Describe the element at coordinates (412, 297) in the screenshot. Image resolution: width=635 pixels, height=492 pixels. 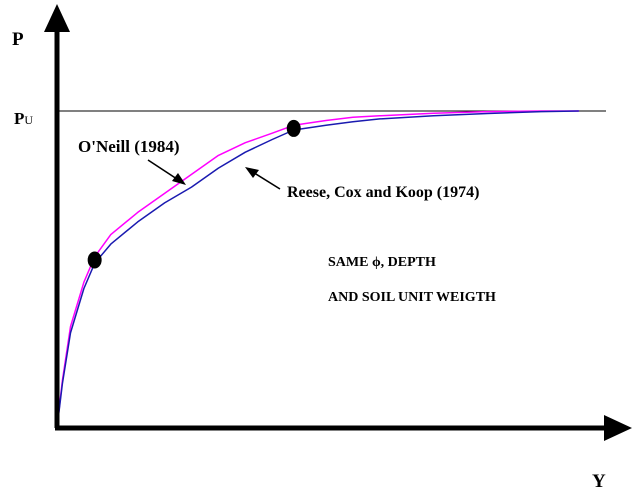
I see `conditions-note-line2: AND SOIL UNIT WEIGTH` at that location.